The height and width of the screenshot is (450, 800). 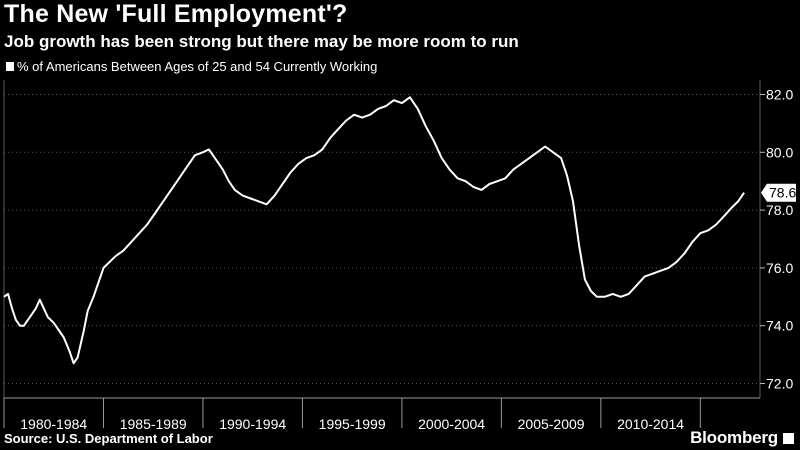 I want to click on source-note: Source: U.S. Department of Labor, so click(x=108, y=438).